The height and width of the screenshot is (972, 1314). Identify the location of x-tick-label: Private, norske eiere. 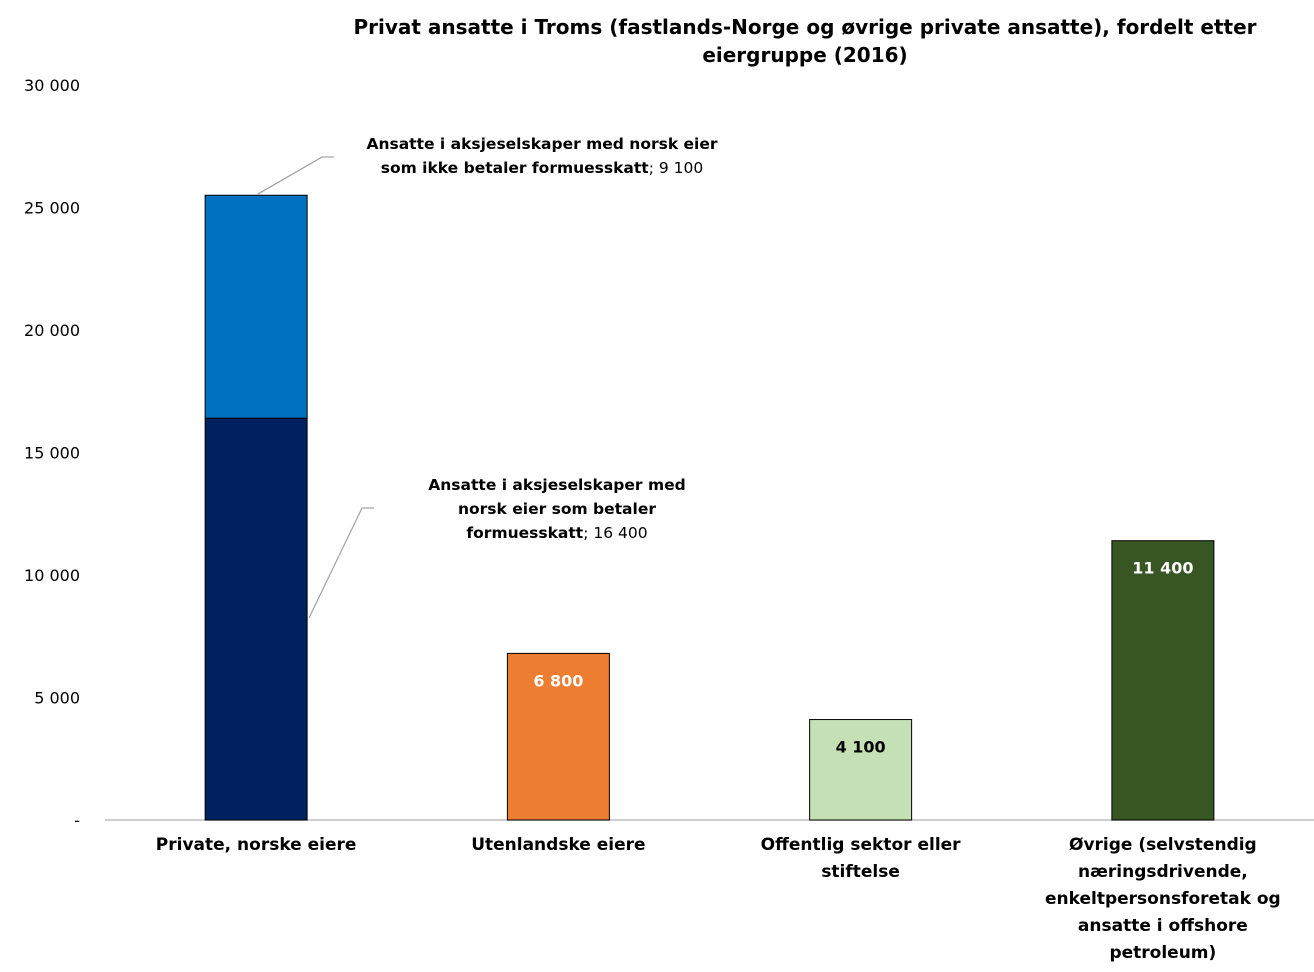
(256, 845).